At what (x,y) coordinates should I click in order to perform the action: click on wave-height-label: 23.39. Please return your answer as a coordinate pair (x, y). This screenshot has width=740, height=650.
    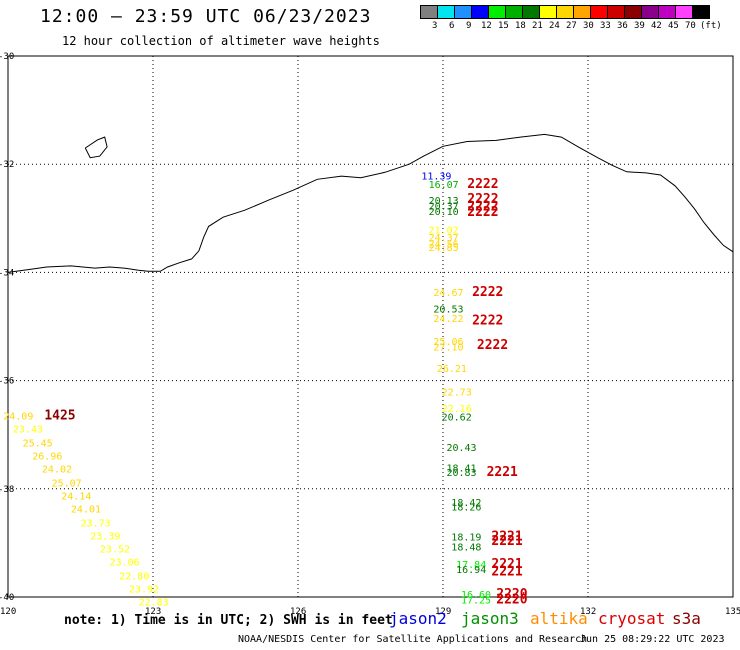
    Looking at the image, I should click on (105, 537).